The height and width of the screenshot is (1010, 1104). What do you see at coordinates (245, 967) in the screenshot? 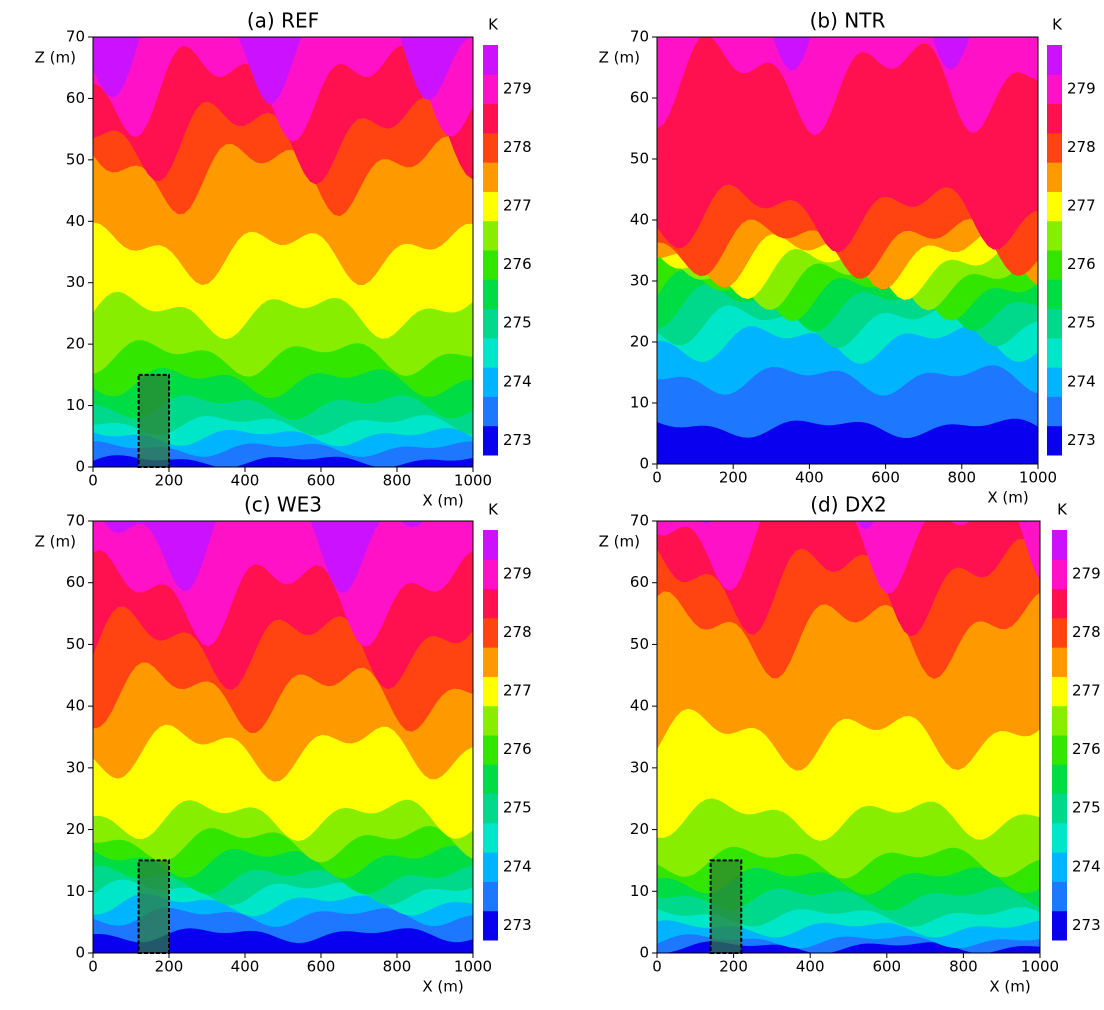
I see `x-tick-label: 400` at bounding box center [245, 967].